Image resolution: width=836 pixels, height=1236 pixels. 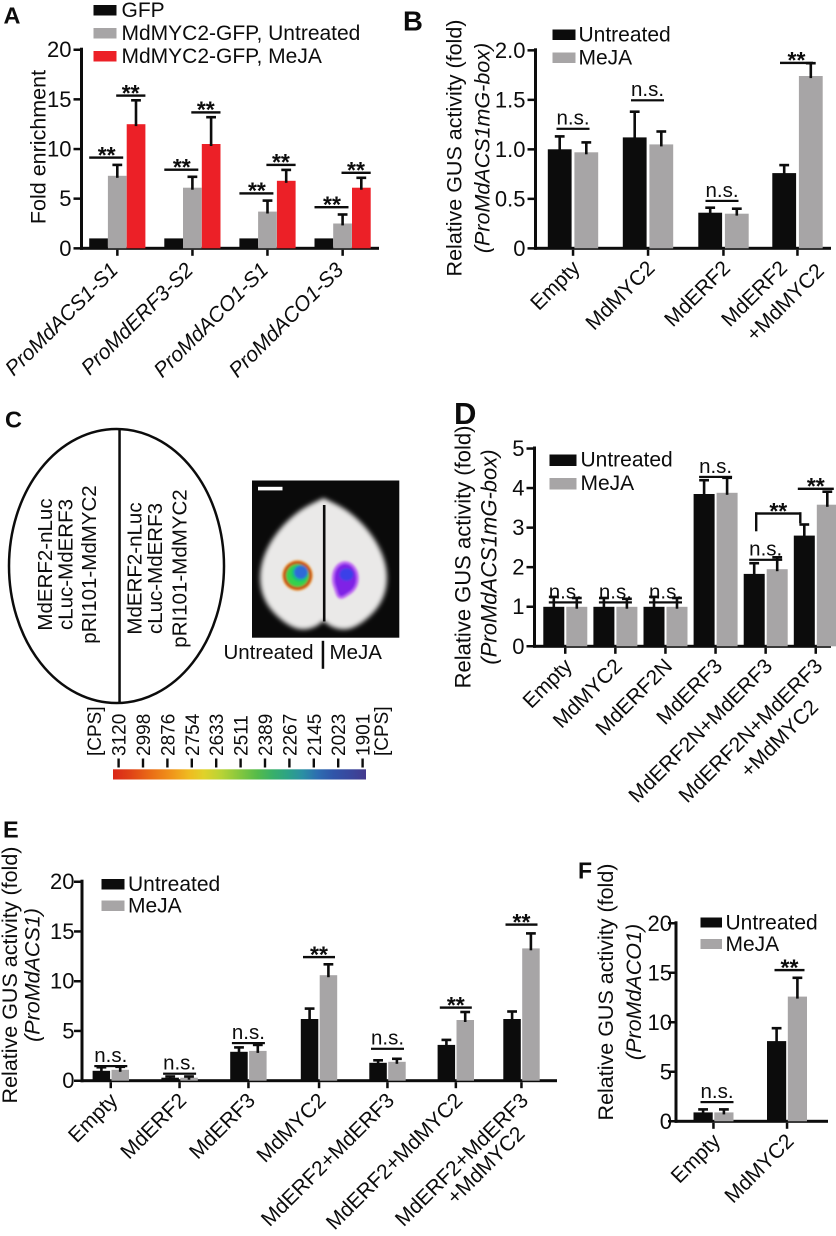 I want to click on svg-text: 2389, so click(x=266, y=735).